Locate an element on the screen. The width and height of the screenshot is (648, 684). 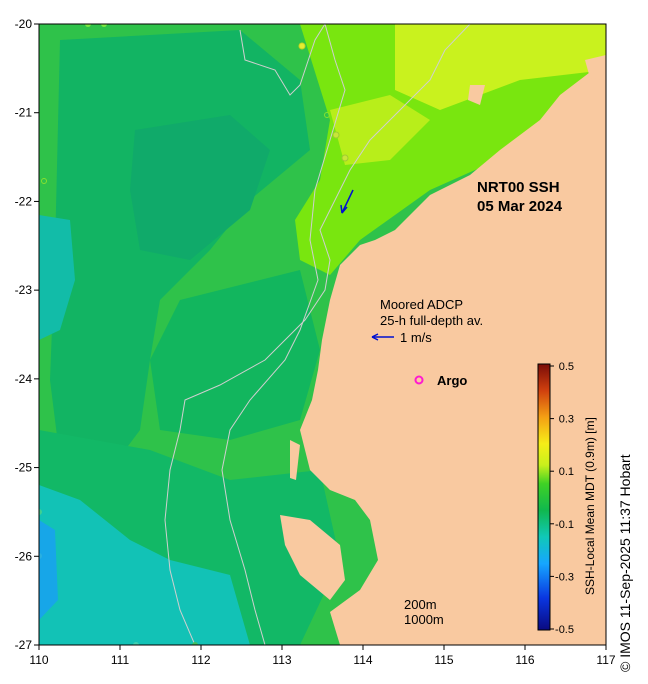
current-arrow is located at coordinates (347, 201).